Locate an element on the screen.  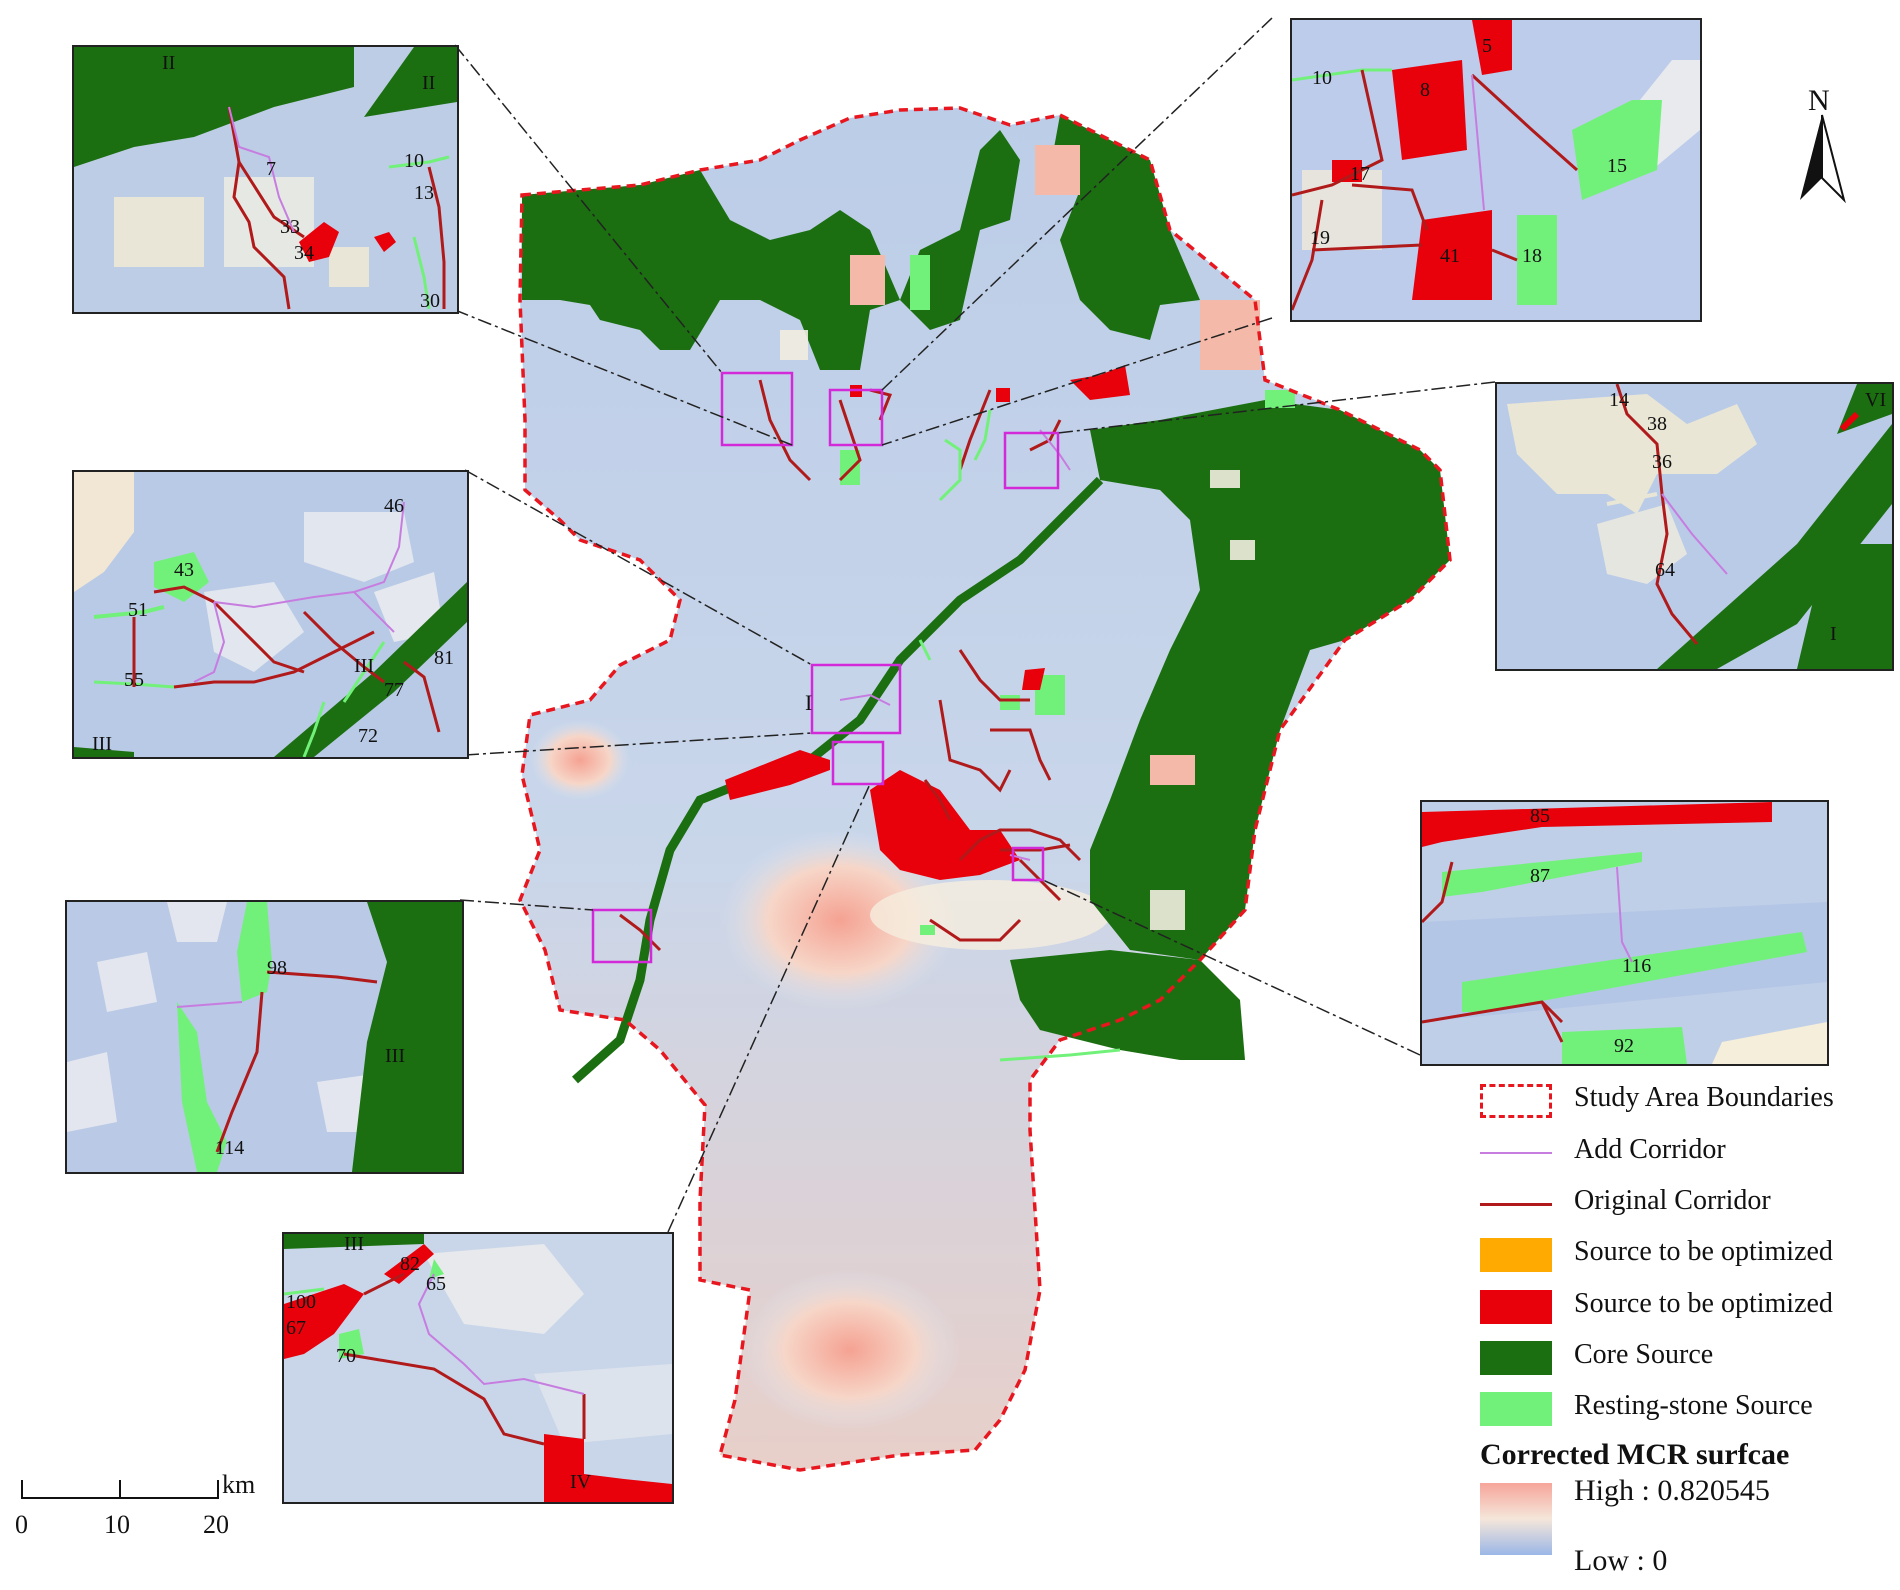
inset-label: 17 is located at coordinates (1360, 174).